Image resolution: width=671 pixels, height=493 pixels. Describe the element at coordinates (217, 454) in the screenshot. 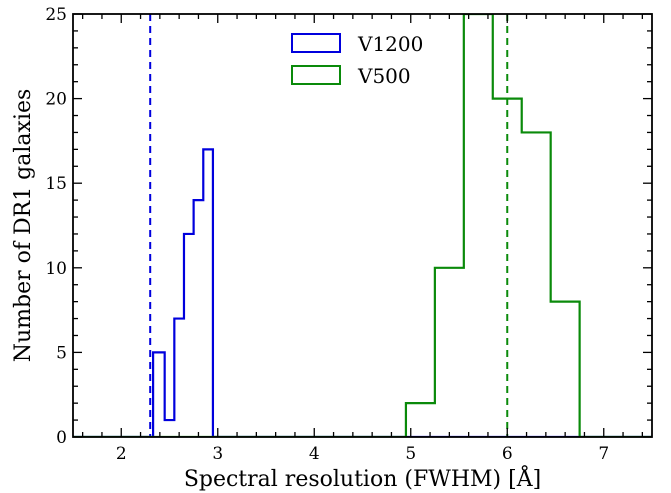

I see `x-tick-label: 3` at that location.